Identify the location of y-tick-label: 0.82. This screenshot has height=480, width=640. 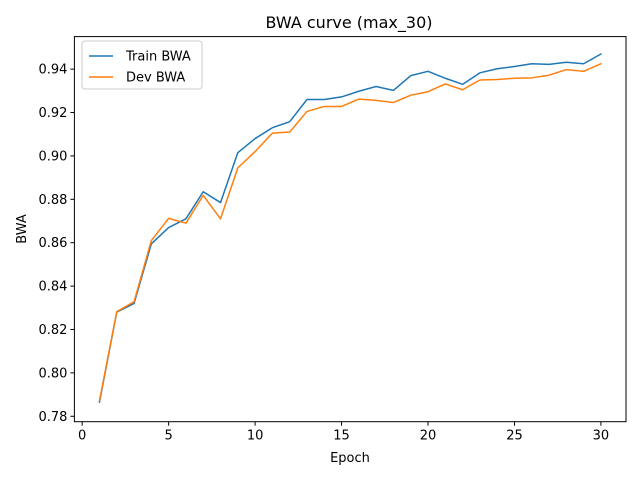
(52, 330).